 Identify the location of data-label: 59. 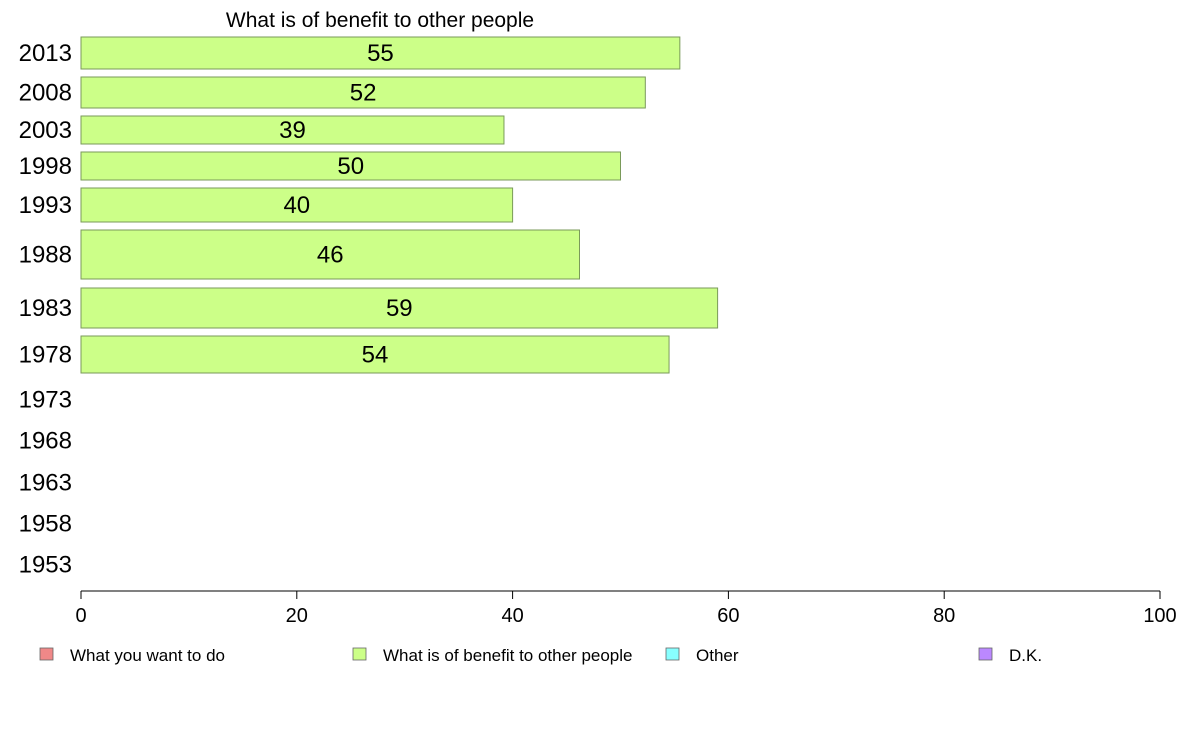
(399, 308).